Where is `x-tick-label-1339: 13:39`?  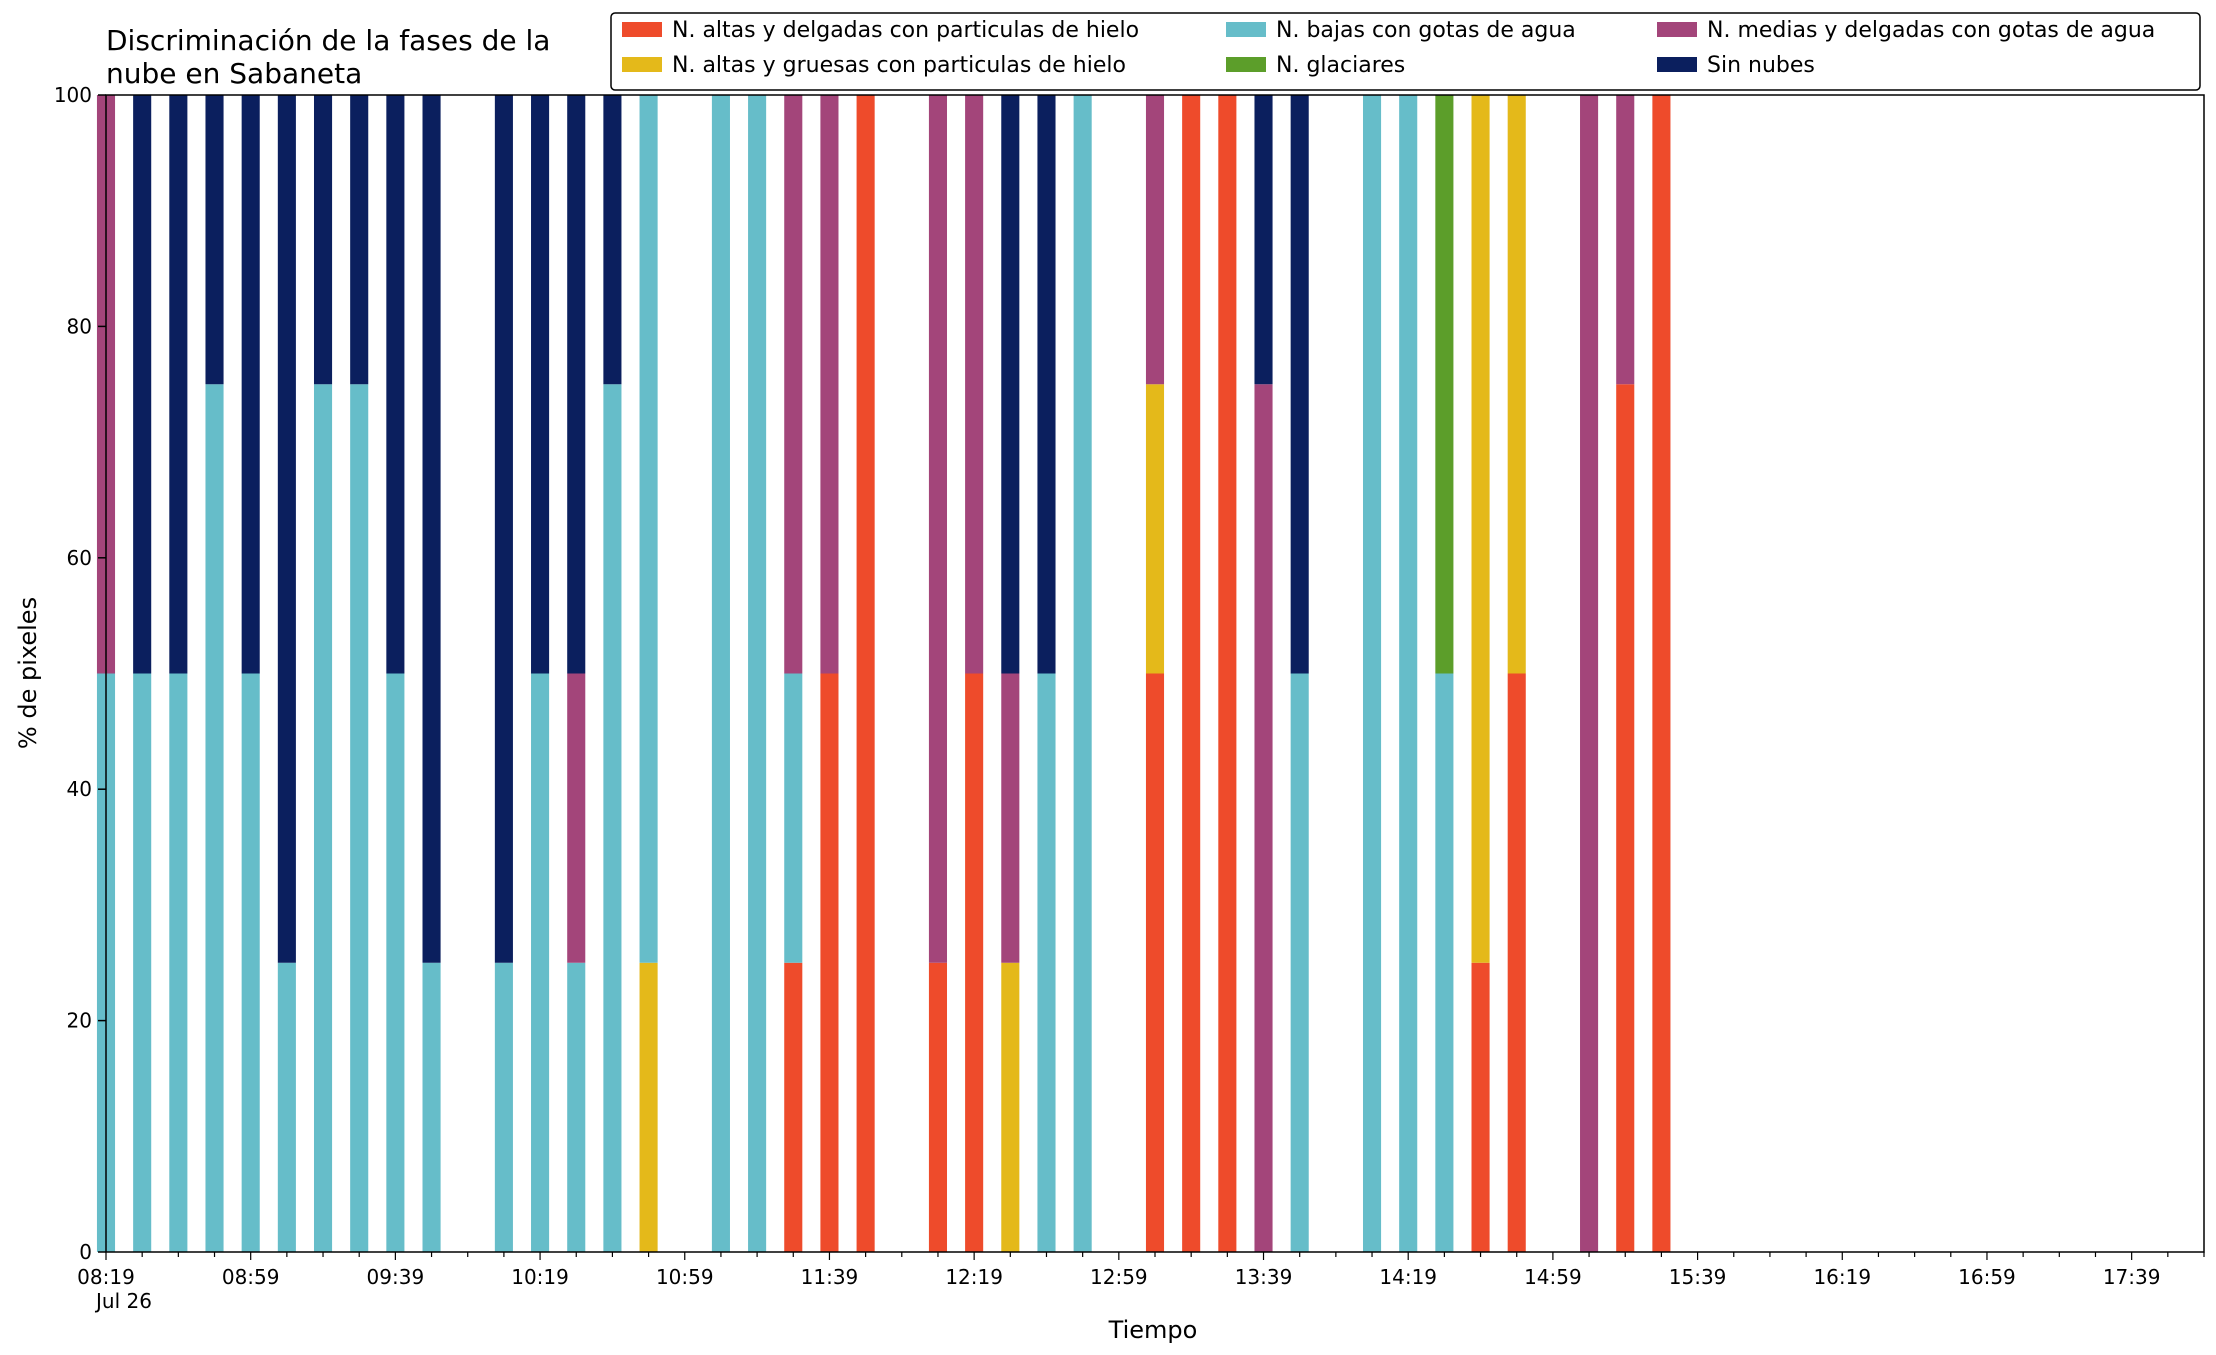
x-tick-label-1339: 13:39 is located at coordinates (1264, 1277).